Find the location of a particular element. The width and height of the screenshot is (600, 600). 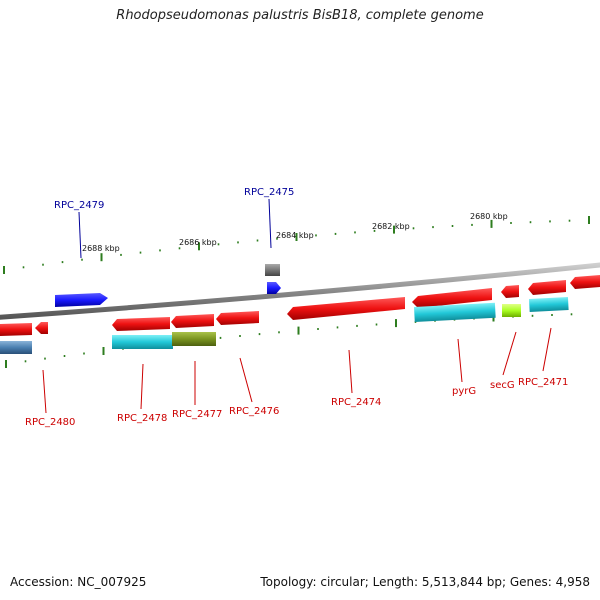

label-rpc-2478: RPC_2478 is located at coordinates (142, 418).